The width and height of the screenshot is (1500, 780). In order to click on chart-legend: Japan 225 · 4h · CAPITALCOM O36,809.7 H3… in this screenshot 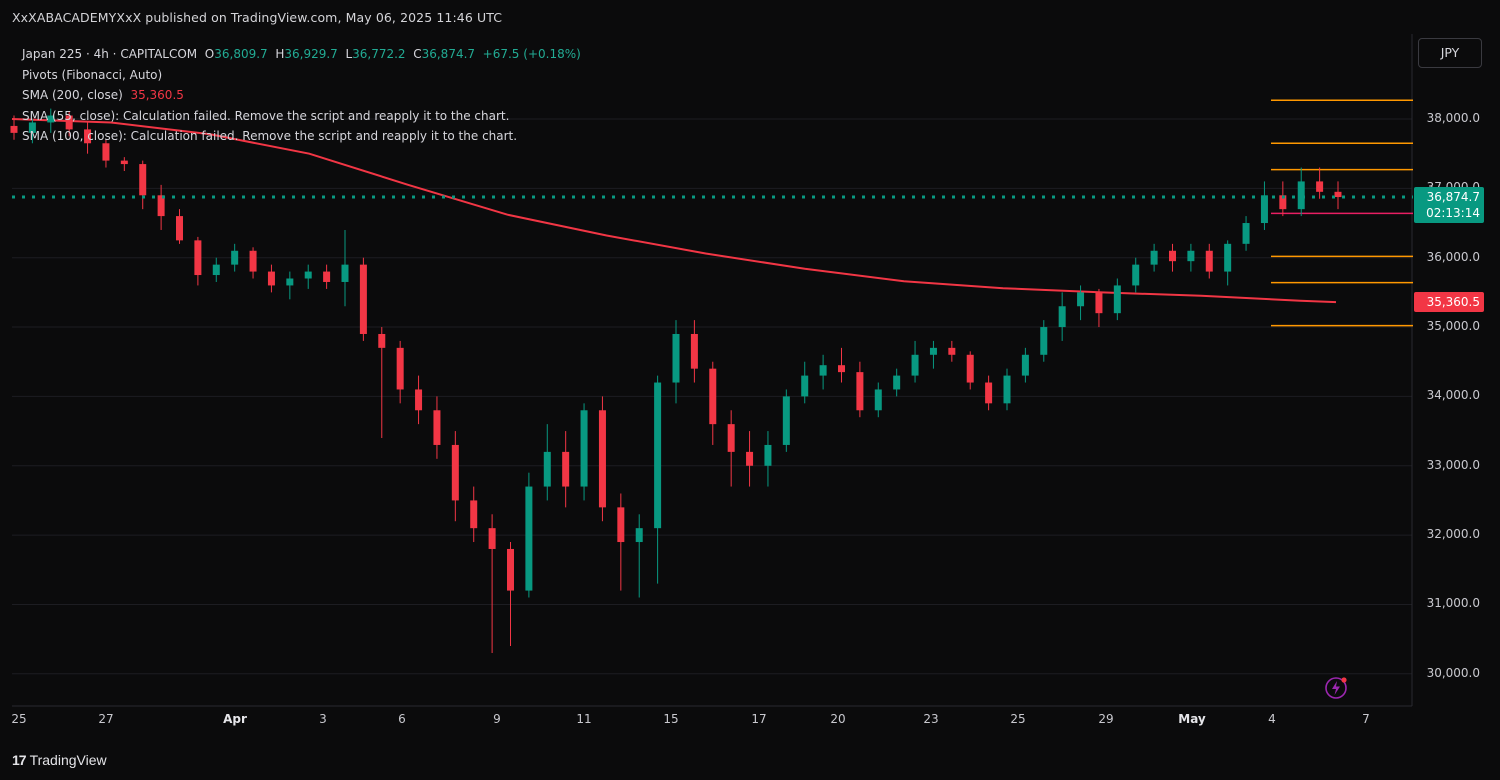, I will do `click(301, 95)`.